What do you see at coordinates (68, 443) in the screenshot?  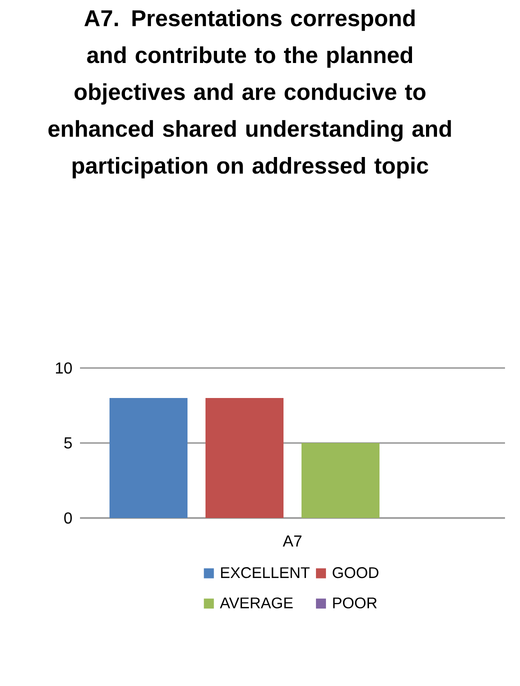 I see `y-tick-label: 5` at bounding box center [68, 443].